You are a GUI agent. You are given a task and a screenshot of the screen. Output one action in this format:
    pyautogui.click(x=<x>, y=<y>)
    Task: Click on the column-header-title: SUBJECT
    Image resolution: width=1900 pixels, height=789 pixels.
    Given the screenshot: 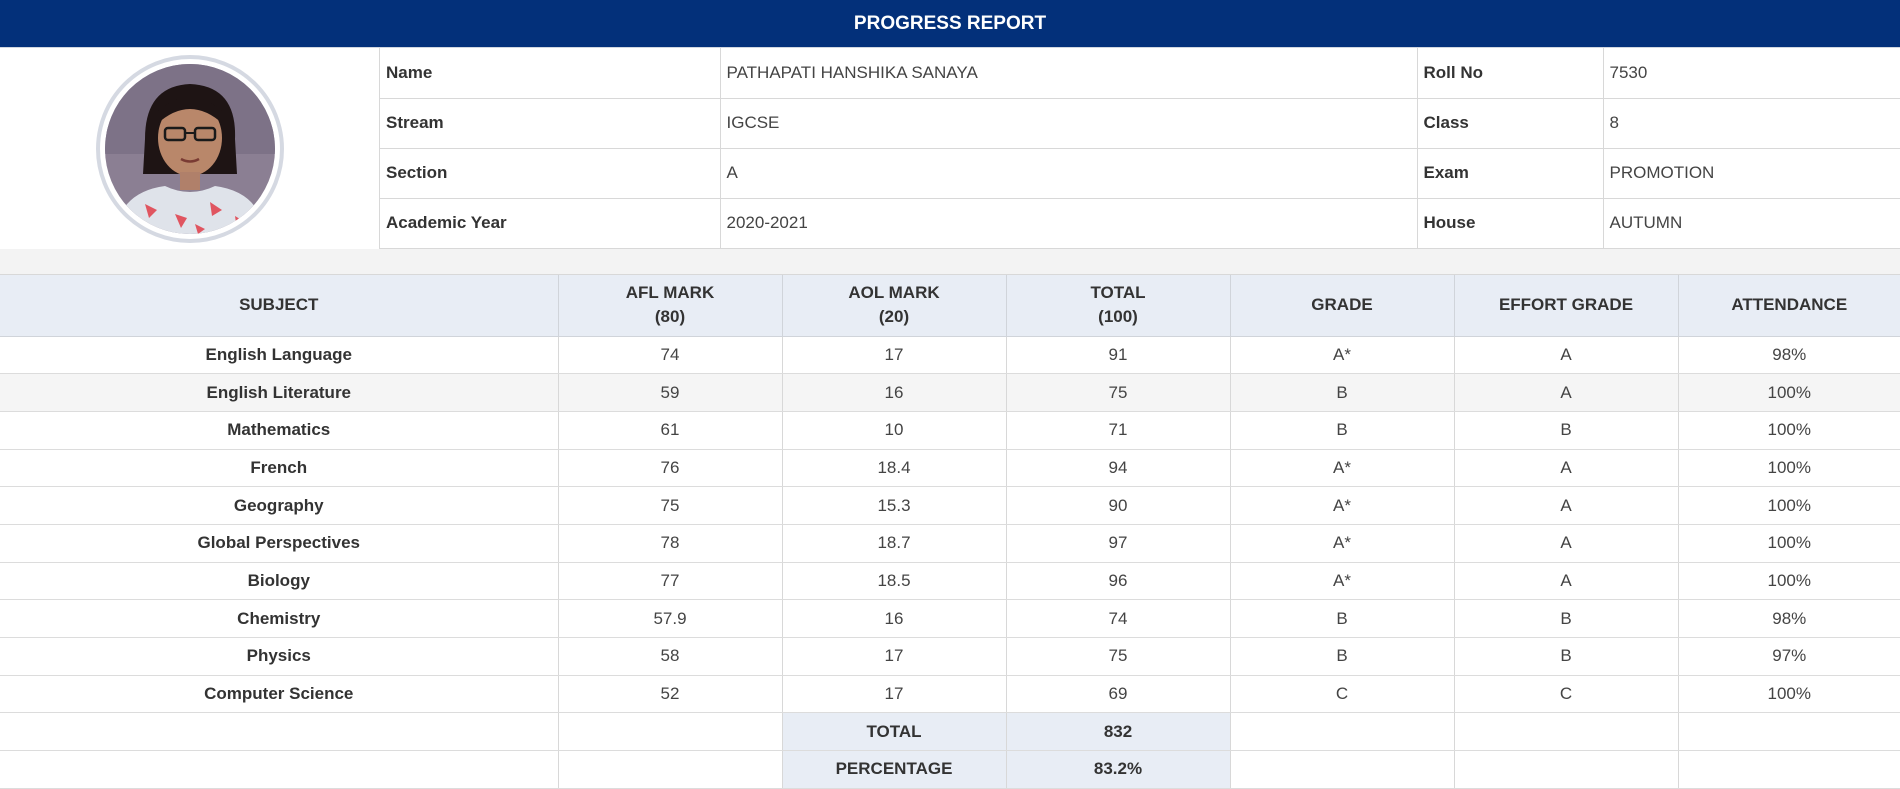 What is the action you would take?
    pyautogui.click(x=279, y=305)
    